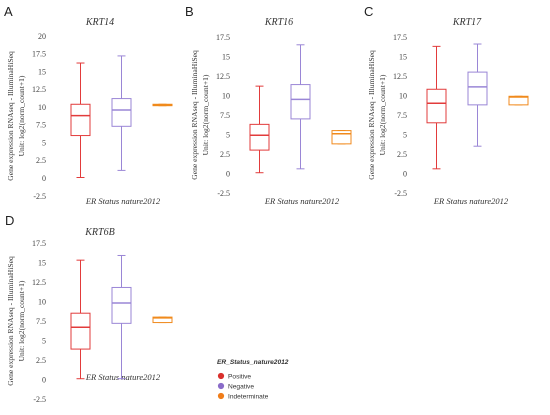 The height and width of the screenshot is (415, 550). Describe the element at coordinates (221, 396) in the screenshot. I see `legend-swatch-indeterminate` at that location.